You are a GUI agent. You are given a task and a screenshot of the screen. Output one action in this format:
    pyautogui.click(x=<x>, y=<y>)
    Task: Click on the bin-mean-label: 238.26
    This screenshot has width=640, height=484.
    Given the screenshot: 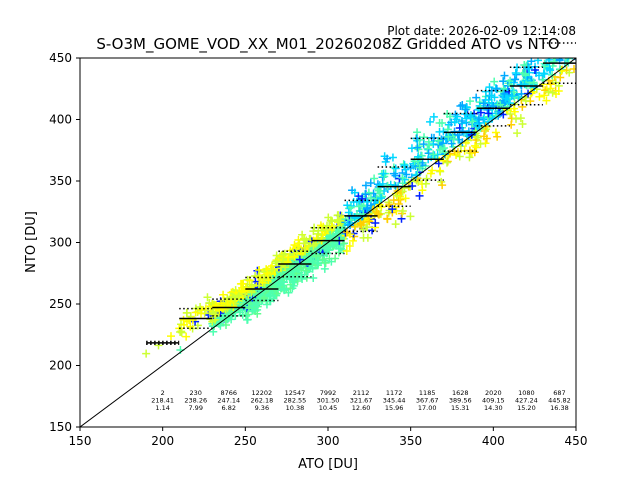 What is the action you would take?
    pyautogui.click(x=195, y=401)
    